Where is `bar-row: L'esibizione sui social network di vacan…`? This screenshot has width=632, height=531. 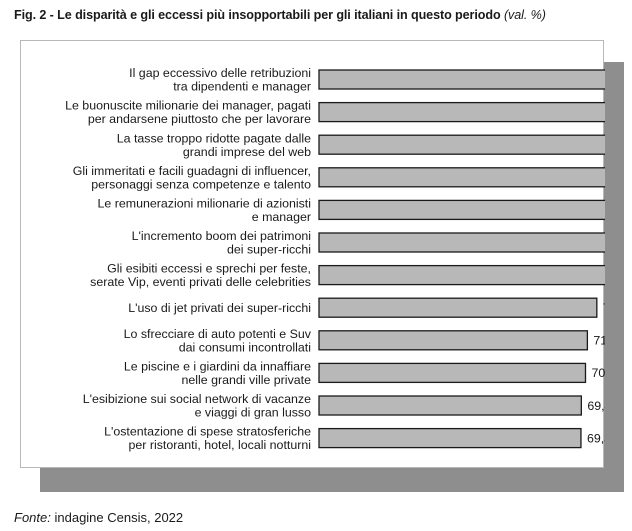 bar-row: L'esibizione sui social network di vacan… is located at coordinates (344, 406).